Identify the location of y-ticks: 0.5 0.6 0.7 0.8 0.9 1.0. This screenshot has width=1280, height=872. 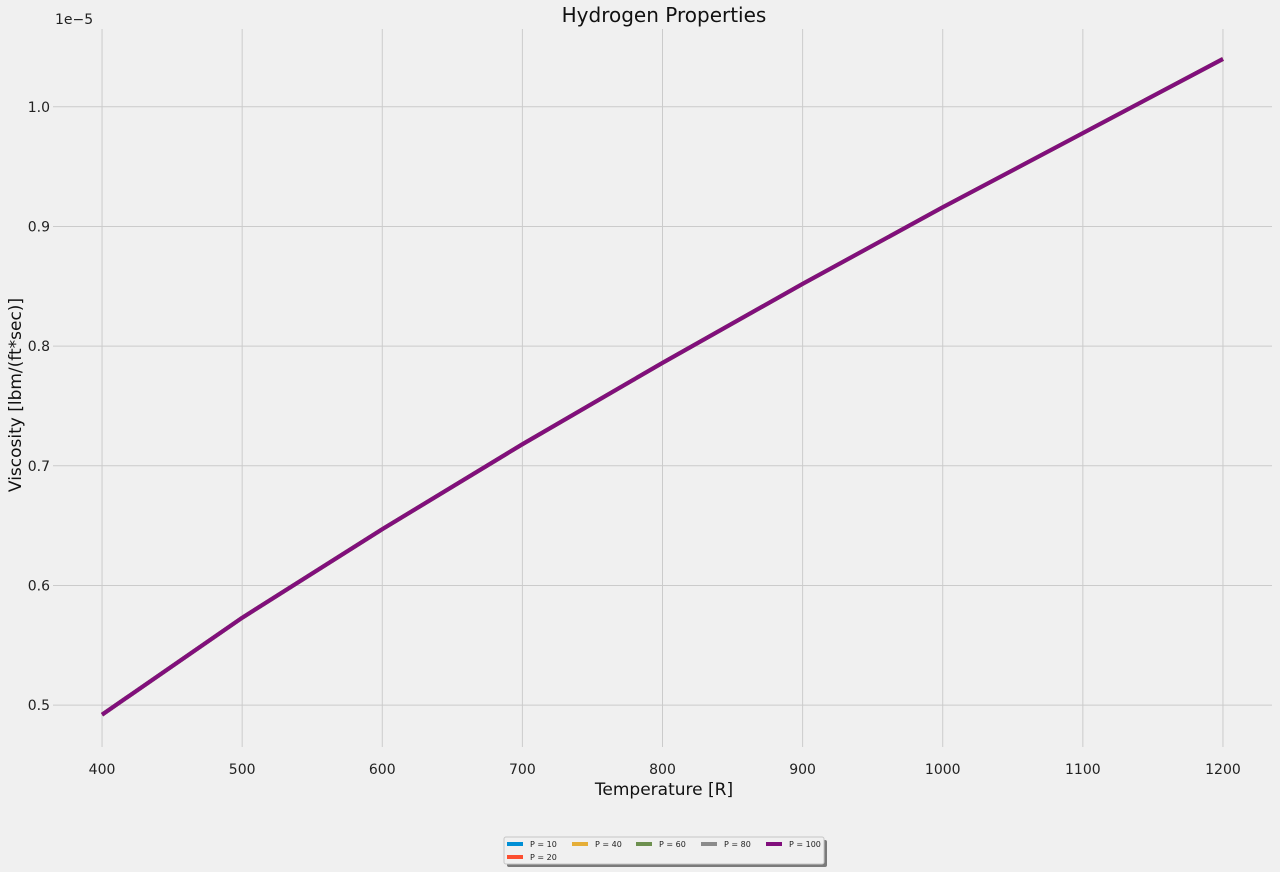
(39, 407).